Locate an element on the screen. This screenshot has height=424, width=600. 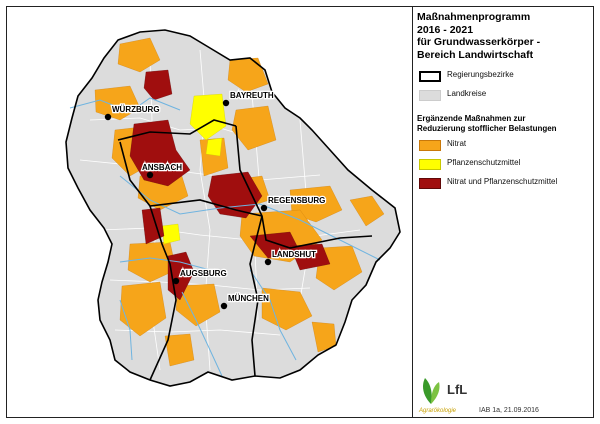
legend-item-nitrat-psm: Nitrat und Pflanzenschutzmittel is located at coordinates (505, 184).